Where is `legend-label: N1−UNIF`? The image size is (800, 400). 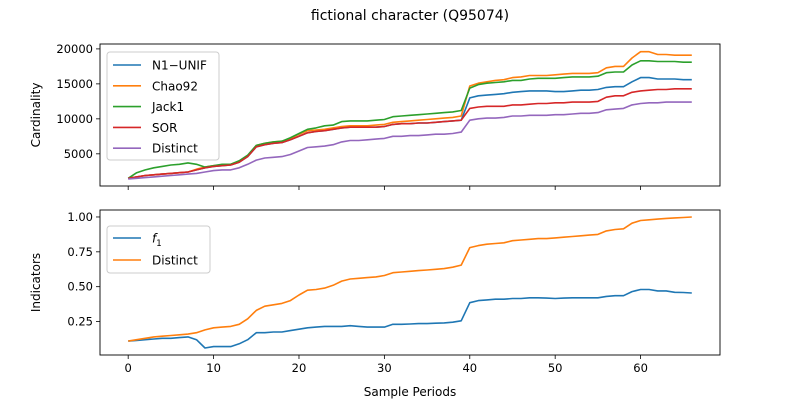 legend-label: N1−UNIF is located at coordinates (179, 66).